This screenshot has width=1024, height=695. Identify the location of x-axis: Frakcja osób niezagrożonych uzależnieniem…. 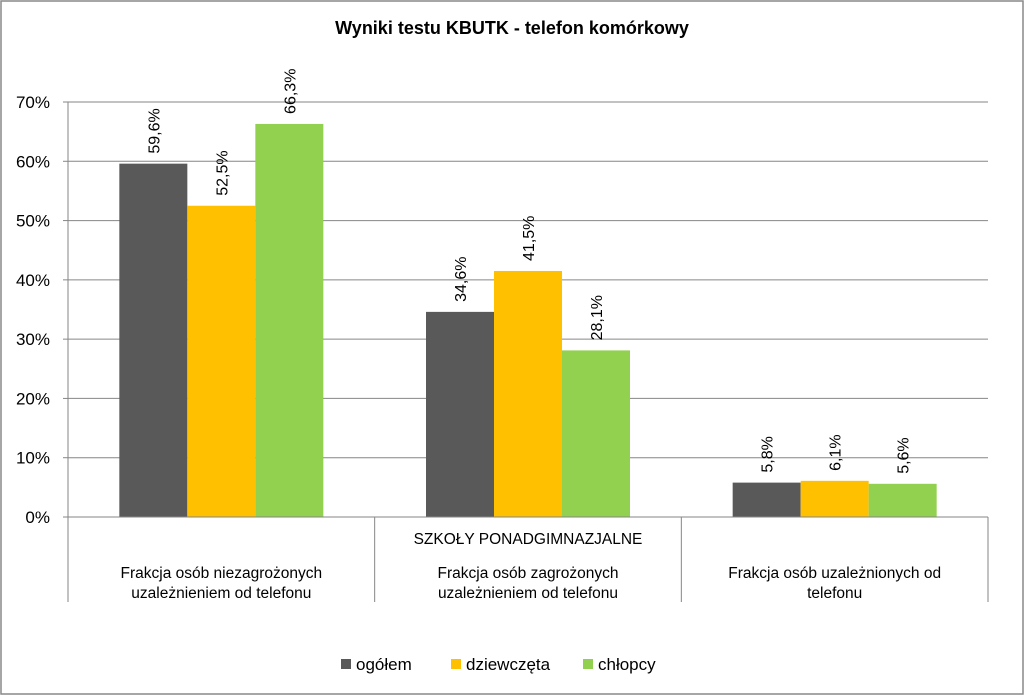
(528, 559).